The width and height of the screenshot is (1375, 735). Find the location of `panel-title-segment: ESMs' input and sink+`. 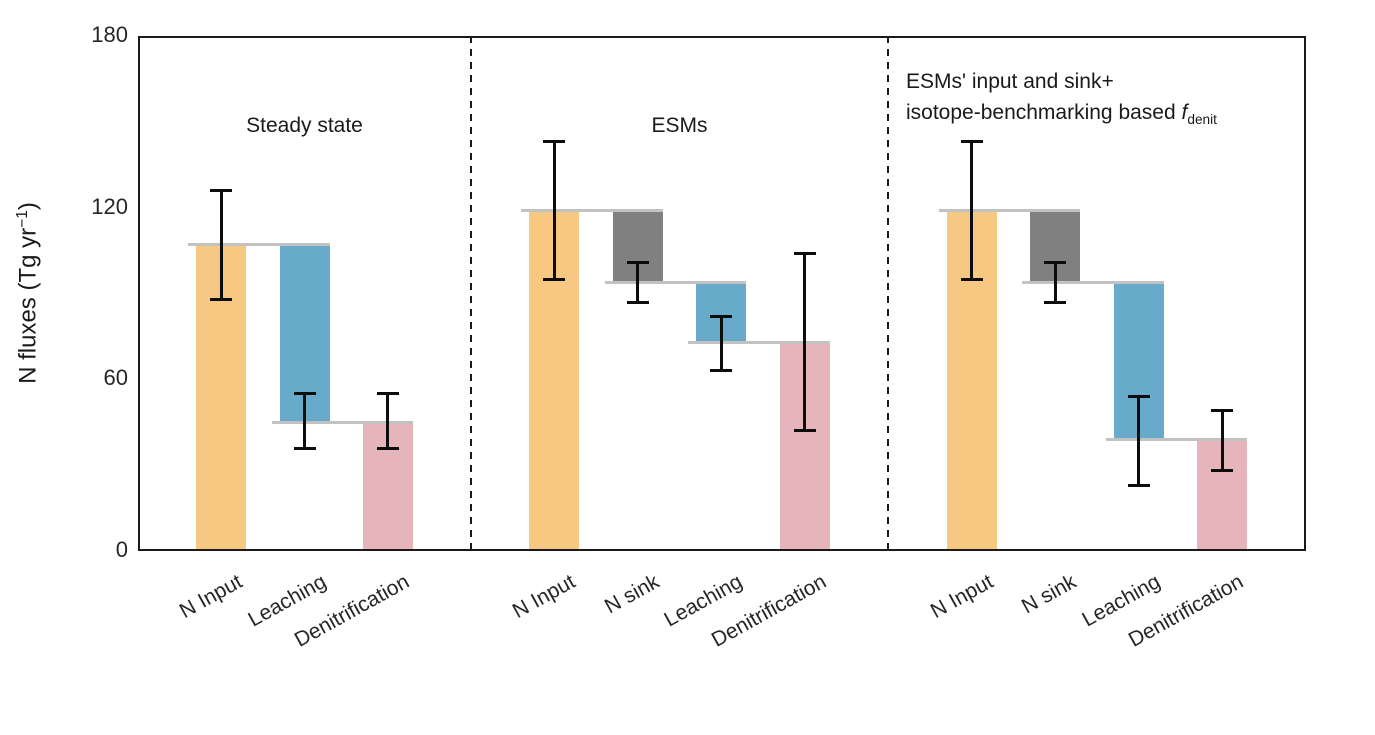

panel-title-segment: ESMs' input and sink+ is located at coordinates (1010, 81).